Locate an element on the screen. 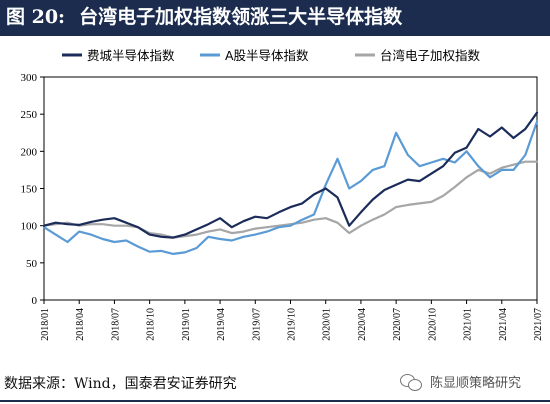  x-tick-label: 2018/04 is located at coordinates (80, 324).